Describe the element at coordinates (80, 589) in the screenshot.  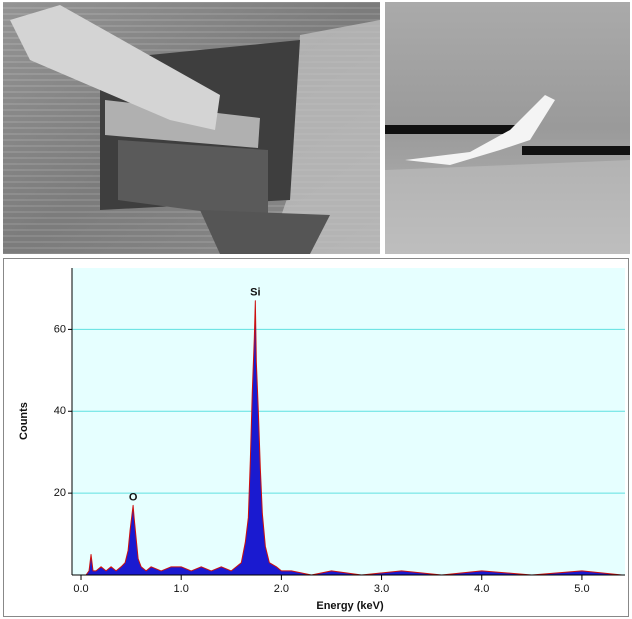
I see `x-tick-label: 0.0` at that location.